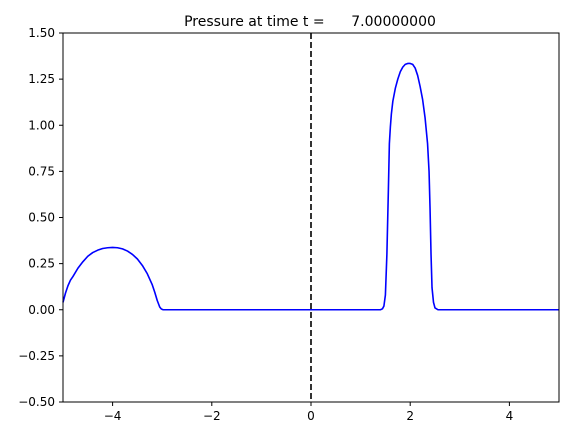  What do you see at coordinates (41, 33) in the screenshot?
I see `y-tick-label: 1.50` at bounding box center [41, 33].